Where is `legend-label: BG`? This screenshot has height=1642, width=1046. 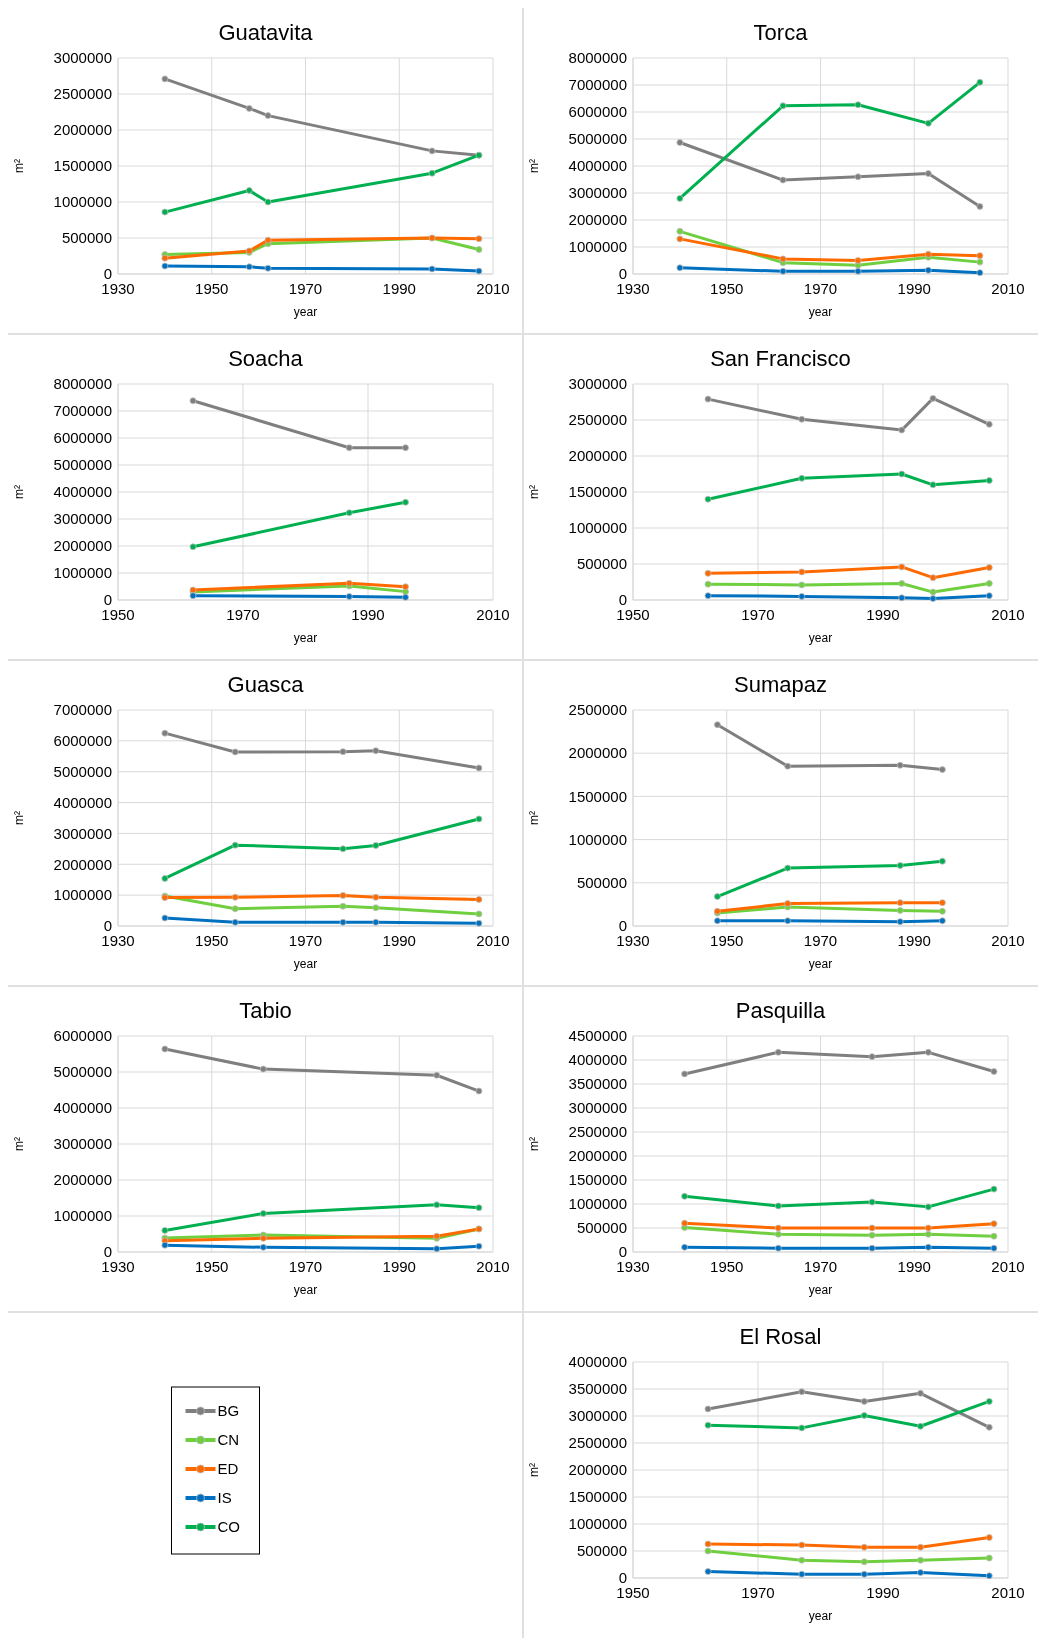
legend-label: BG is located at coordinates (228, 1411).